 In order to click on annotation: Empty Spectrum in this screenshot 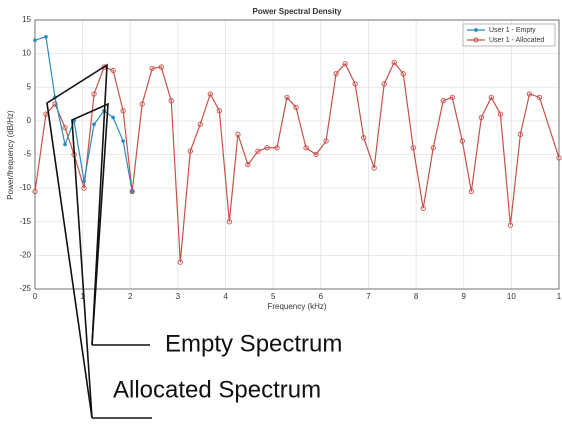, I will do `click(253, 343)`.